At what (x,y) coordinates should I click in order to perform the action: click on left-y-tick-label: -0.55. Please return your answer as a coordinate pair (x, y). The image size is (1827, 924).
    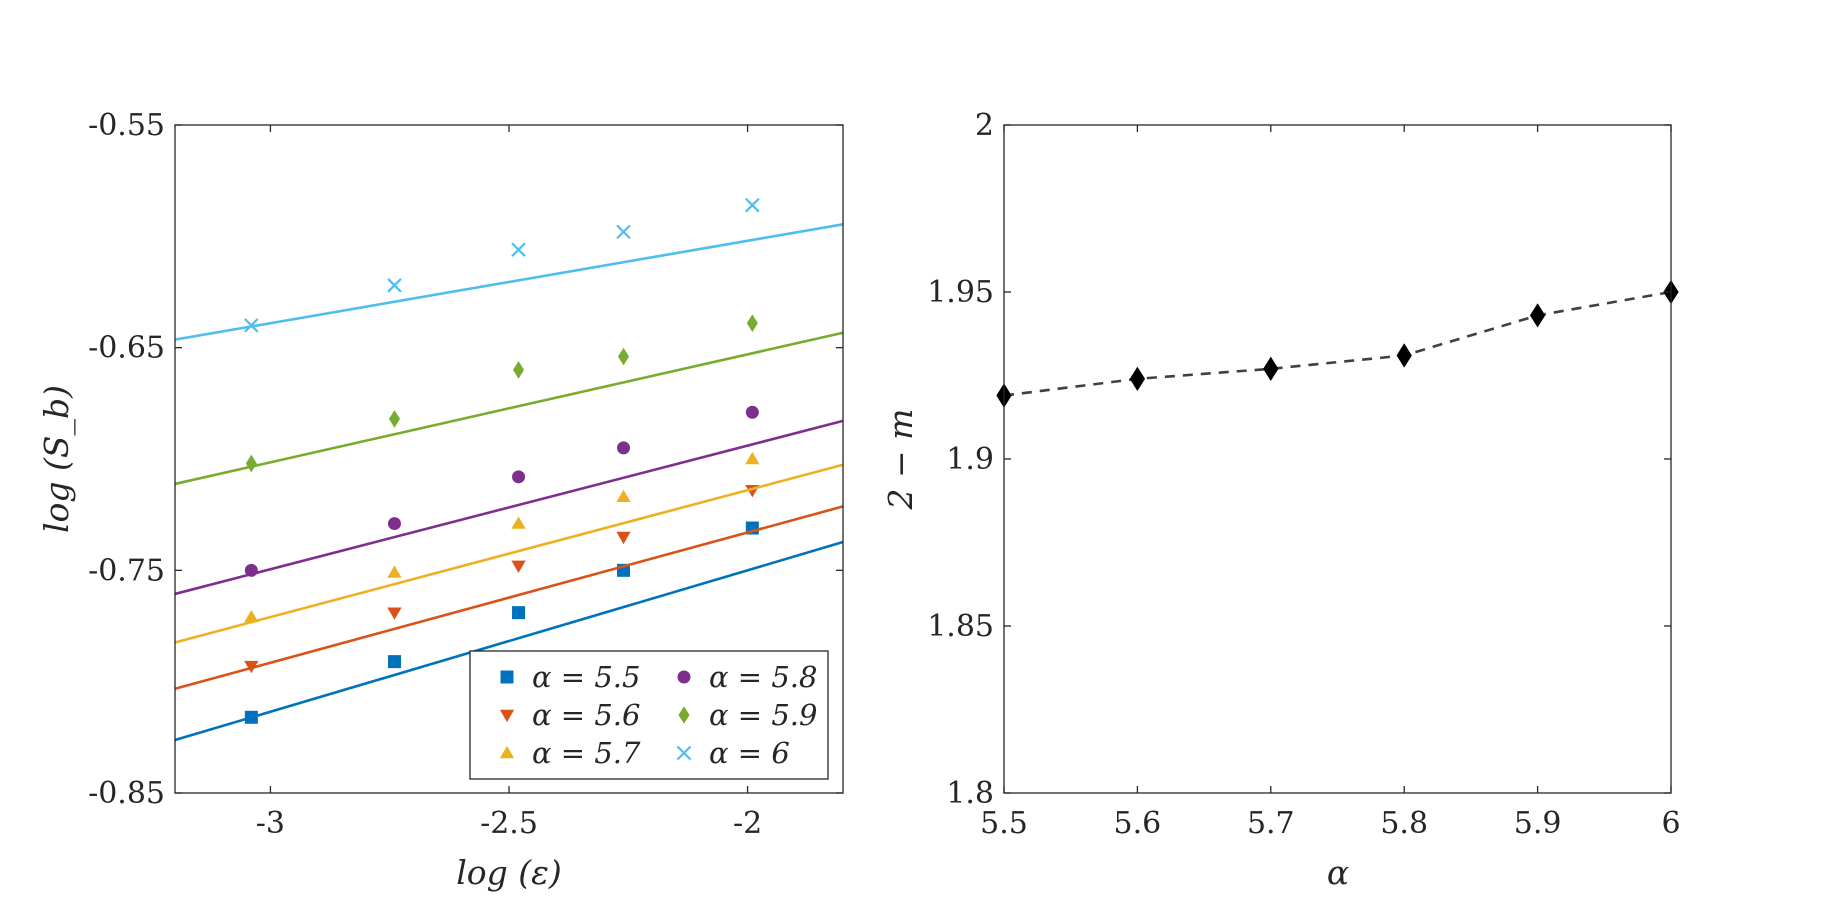
    Looking at the image, I should click on (126, 125).